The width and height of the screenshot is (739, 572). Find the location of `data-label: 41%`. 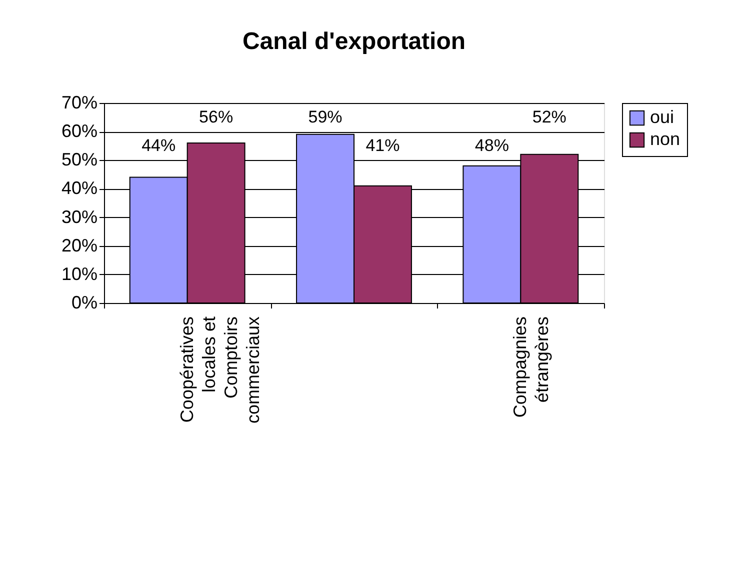

data-label: 41% is located at coordinates (383, 145).